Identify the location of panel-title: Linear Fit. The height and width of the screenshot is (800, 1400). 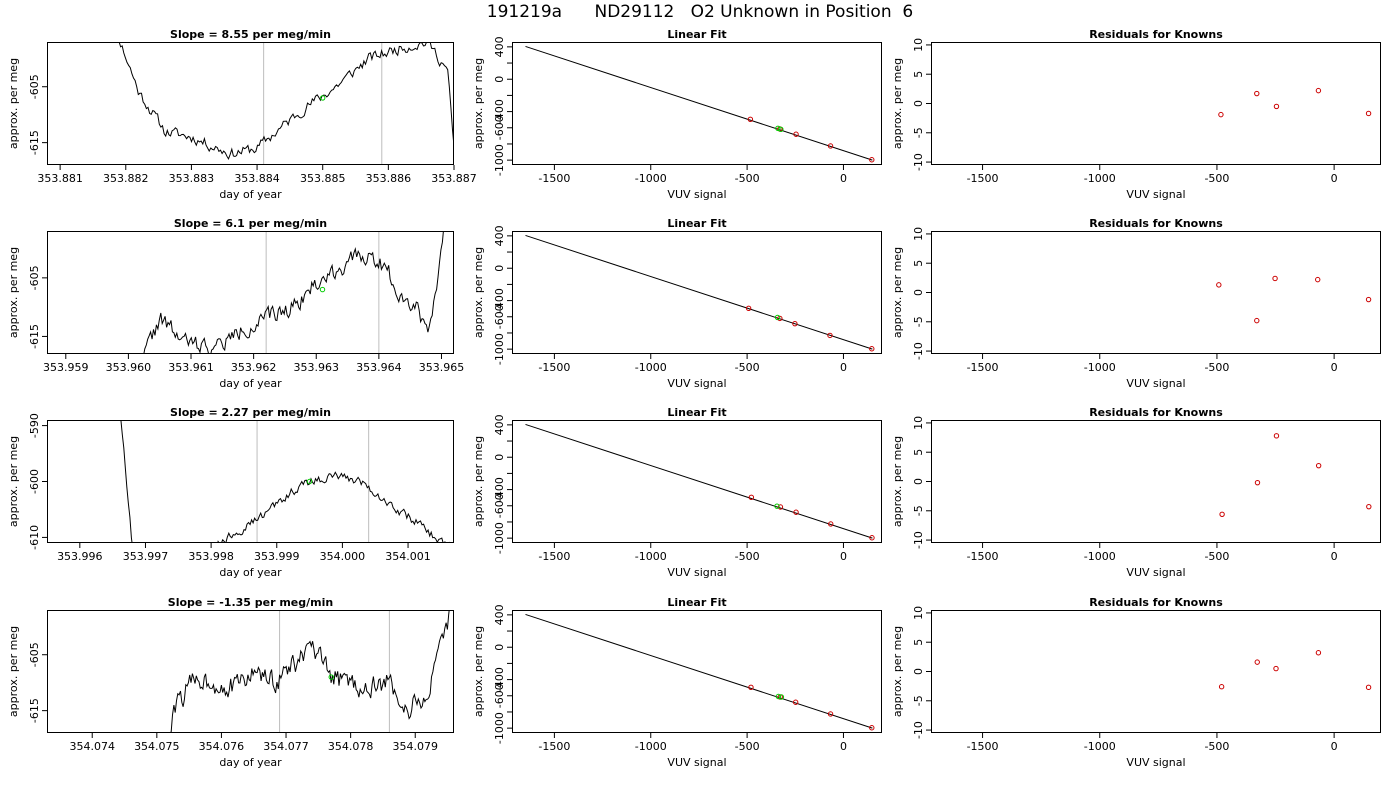
(696, 602).